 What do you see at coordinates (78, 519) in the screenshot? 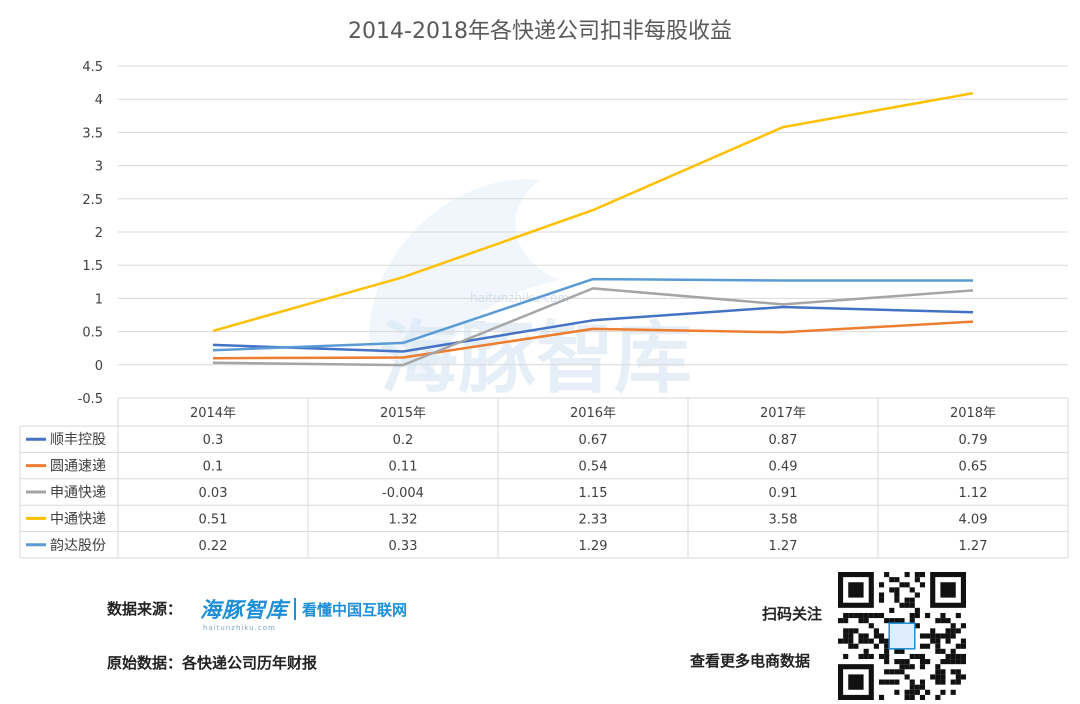
I see `legend-entry: 中通快递` at bounding box center [78, 519].